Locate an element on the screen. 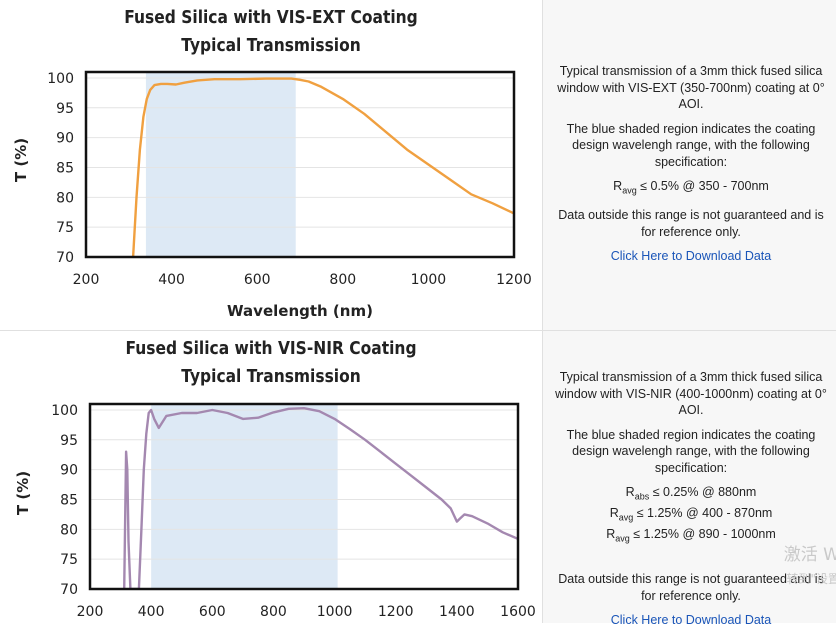 Image resolution: width=836 pixels, height=629 pixels. chart-title-line1: Fused Silica with VIS-EXT Coating is located at coordinates (271, 17).